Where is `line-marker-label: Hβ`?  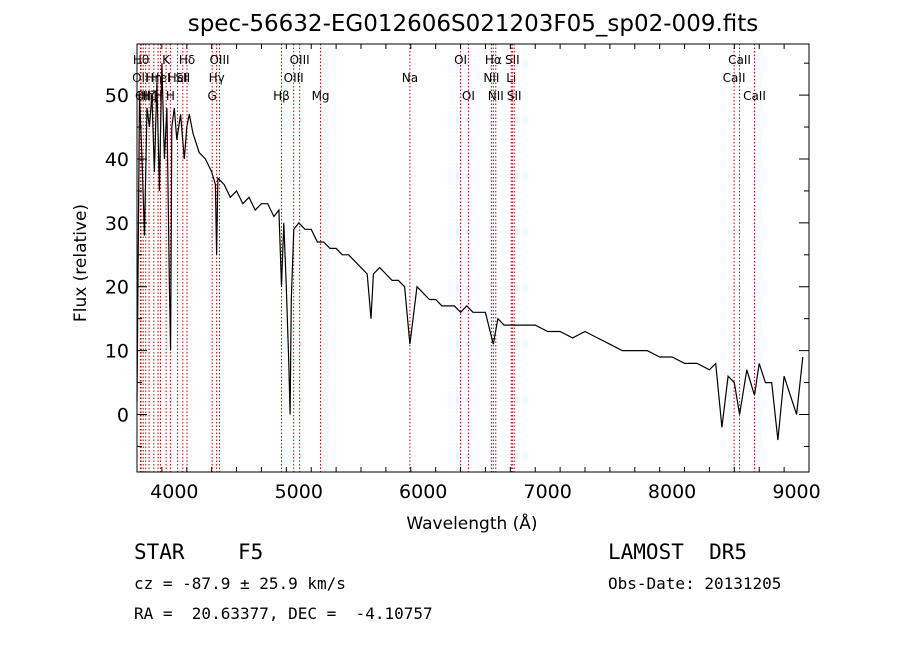
line-marker-label: Hβ is located at coordinates (281, 96).